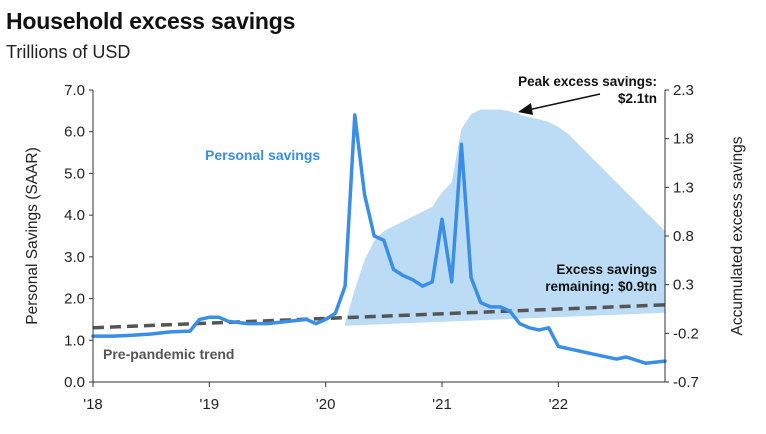 The width and height of the screenshot is (766, 434). What do you see at coordinates (587, 81) in the screenshot?
I see `peak-annotation-line1: Peak excess savings:` at bounding box center [587, 81].